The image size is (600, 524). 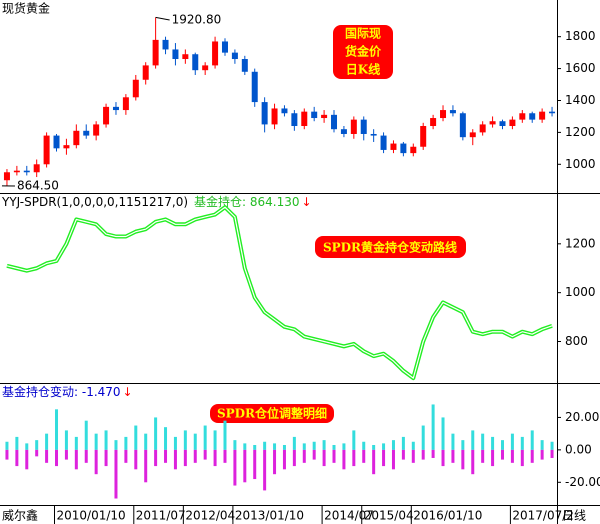 What do you see at coordinates (582, 482) in the screenshot?
I see `y-tick-label: -20.00` at bounding box center [582, 482].